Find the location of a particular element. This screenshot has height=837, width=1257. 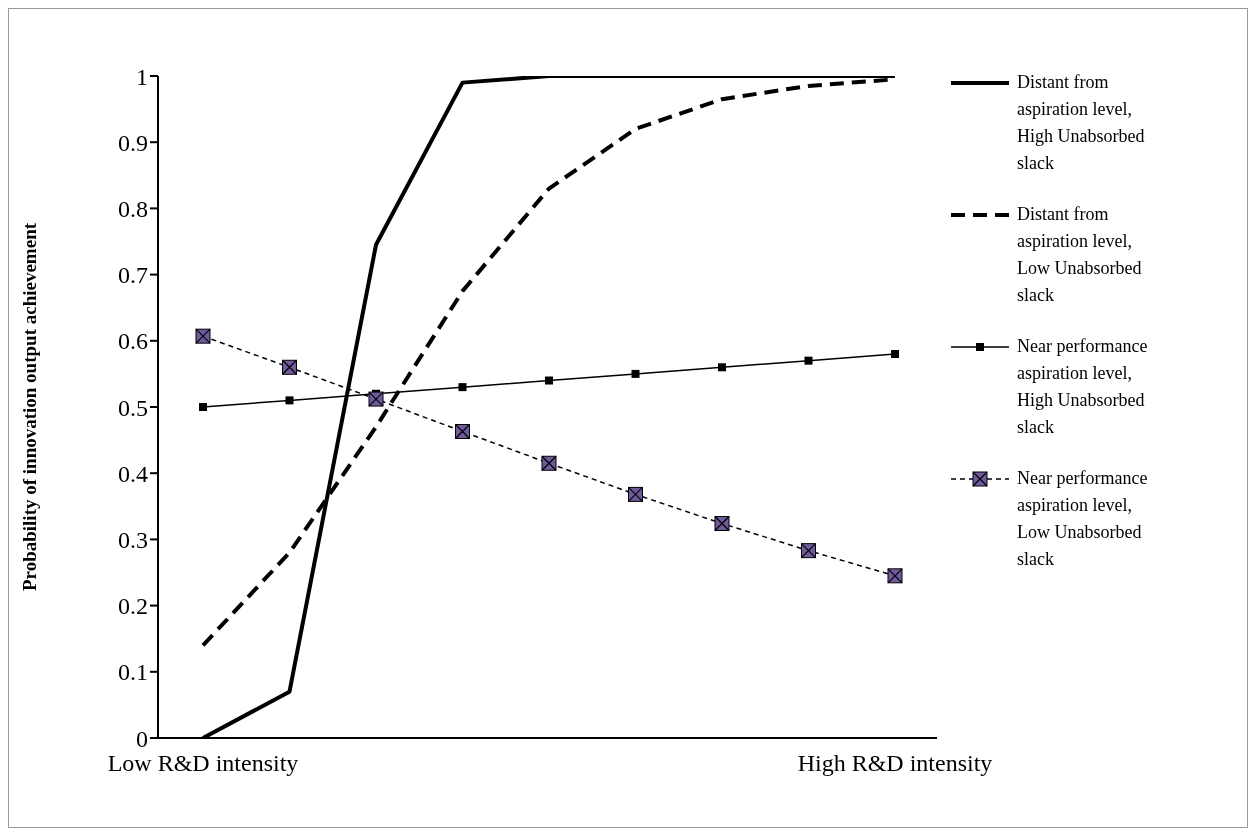

y-tick-label: 0.6 is located at coordinates (133, 341).